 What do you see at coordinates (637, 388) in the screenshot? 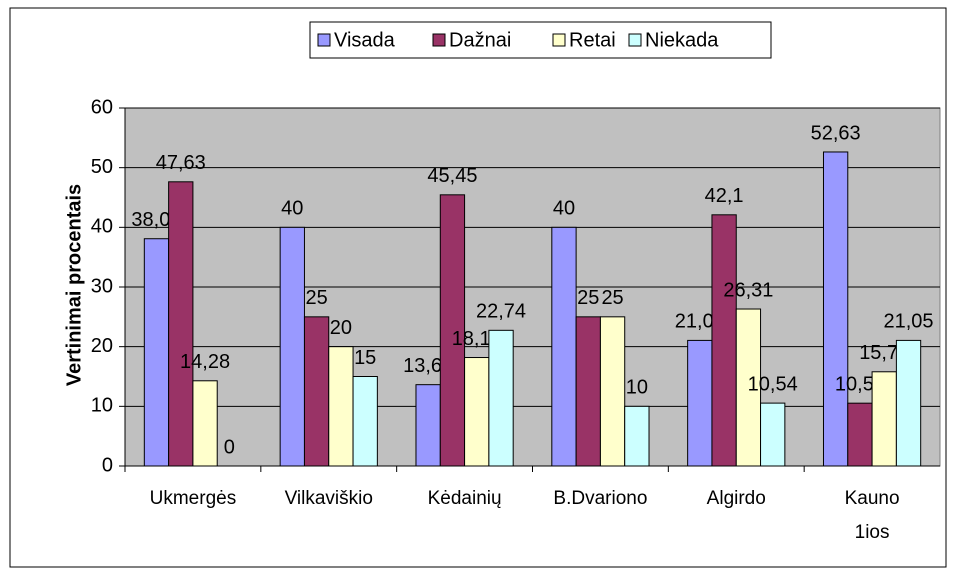
I see `data-label: 10` at bounding box center [637, 388].